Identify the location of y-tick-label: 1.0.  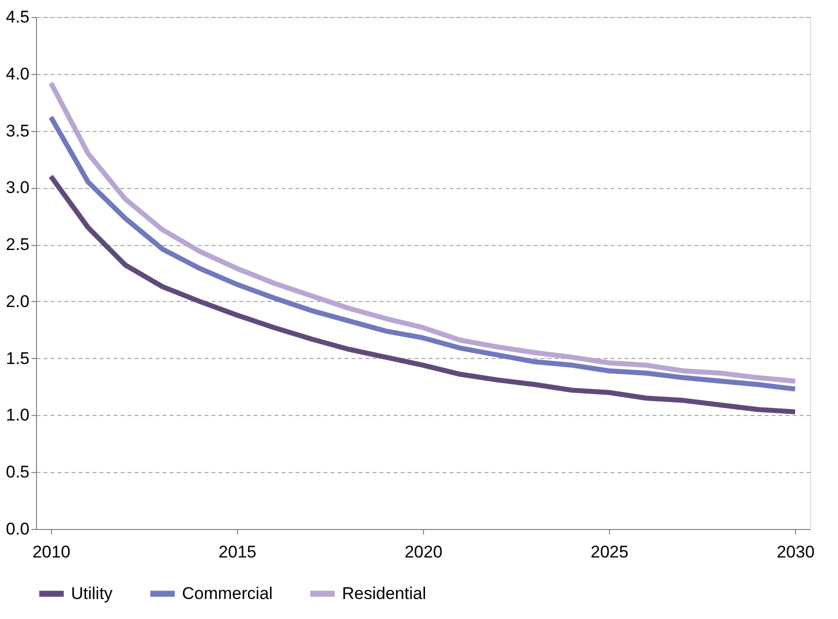
(18, 415).